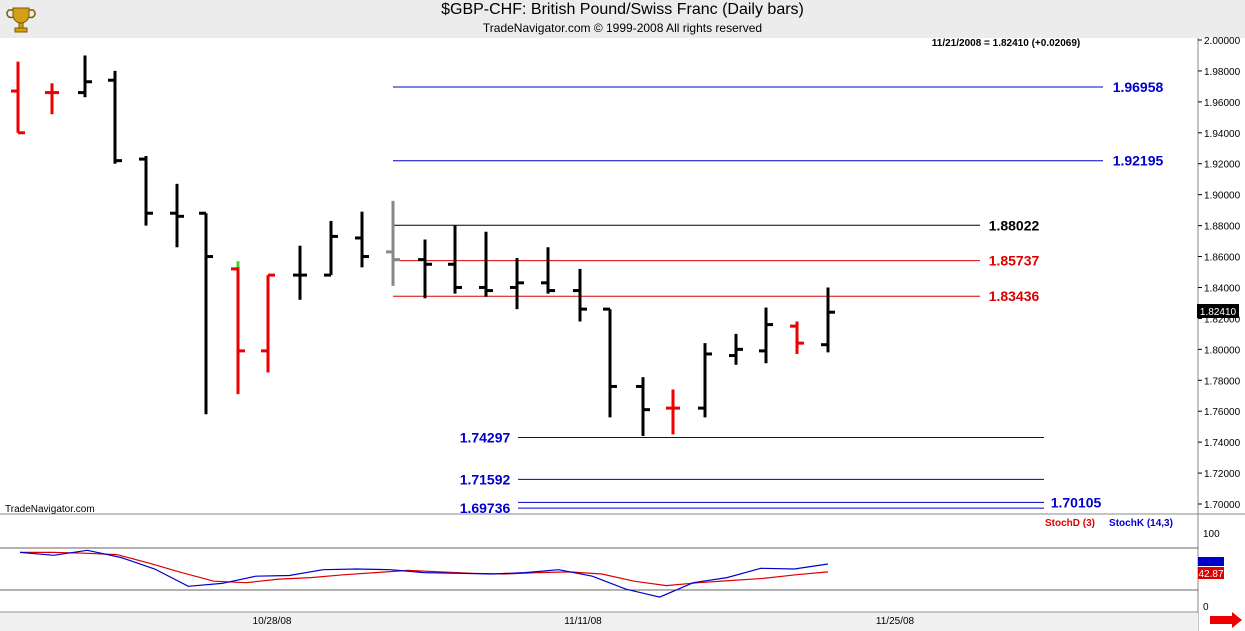 The height and width of the screenshot is (631, 1245). I want to click on y-tick-label: 1.84000, so click(1222, 288).